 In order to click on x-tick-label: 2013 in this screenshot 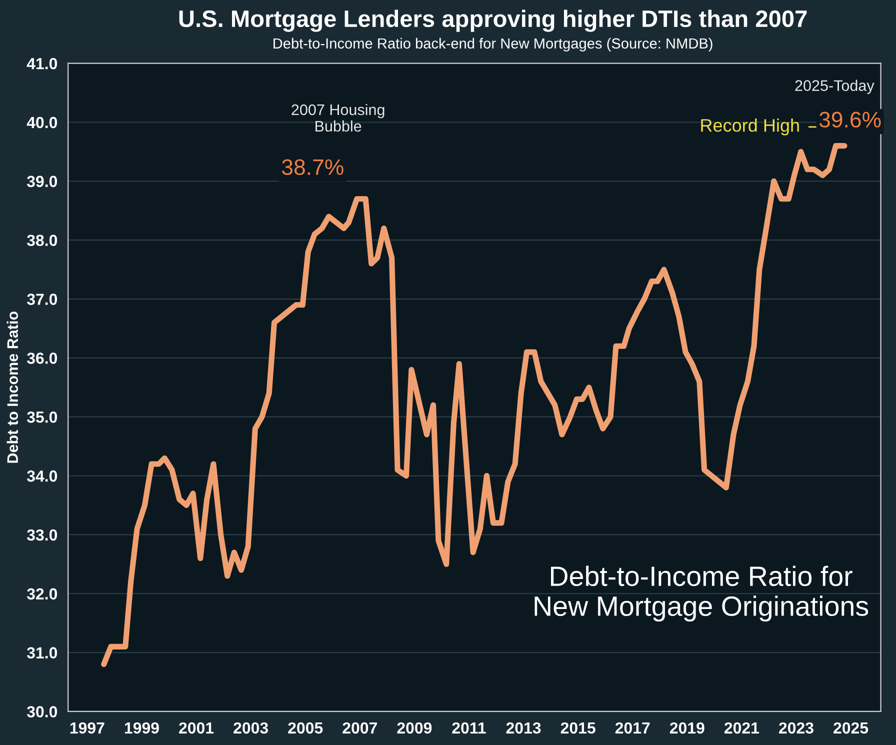, I will do `click(523, 728)`.